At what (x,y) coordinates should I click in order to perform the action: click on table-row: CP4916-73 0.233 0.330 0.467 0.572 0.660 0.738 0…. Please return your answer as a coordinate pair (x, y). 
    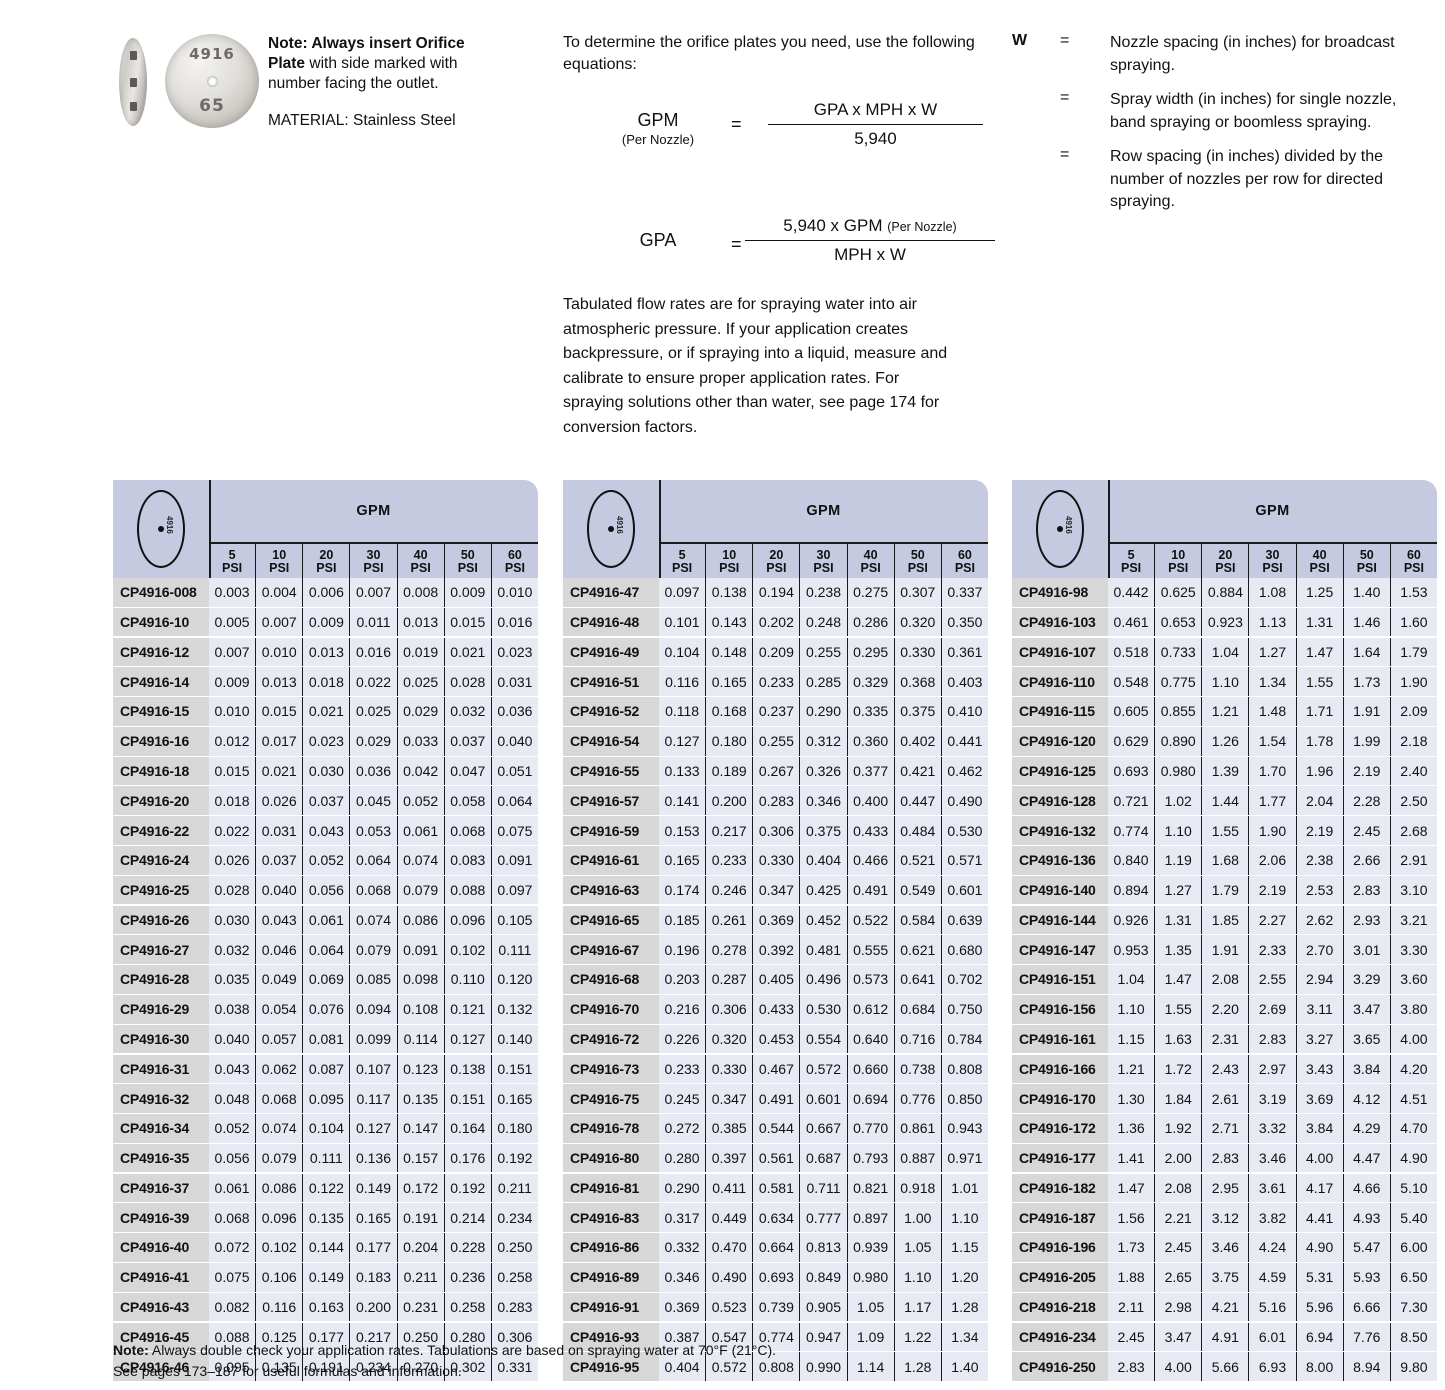
    Looking at the image, I should click on (775, 1069).